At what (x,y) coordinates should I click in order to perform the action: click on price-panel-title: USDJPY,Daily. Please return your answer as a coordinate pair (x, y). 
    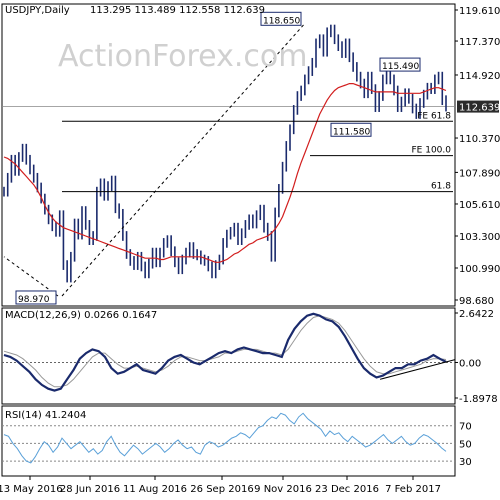
    Looking at the image, I should click on (37, 10).